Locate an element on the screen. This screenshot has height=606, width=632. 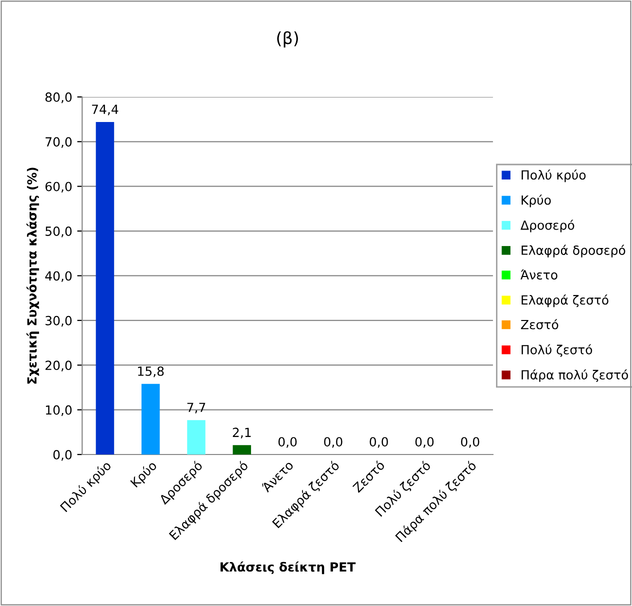
y-tick-label: 60,0 is located at coordinates (58, 187).